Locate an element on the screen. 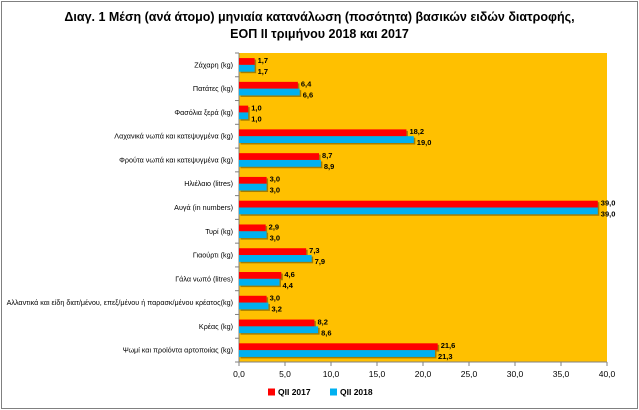 The height and width of the screenshot is (410, 639). x-tick-label: 5,0 is located at coordinates (285, 374).